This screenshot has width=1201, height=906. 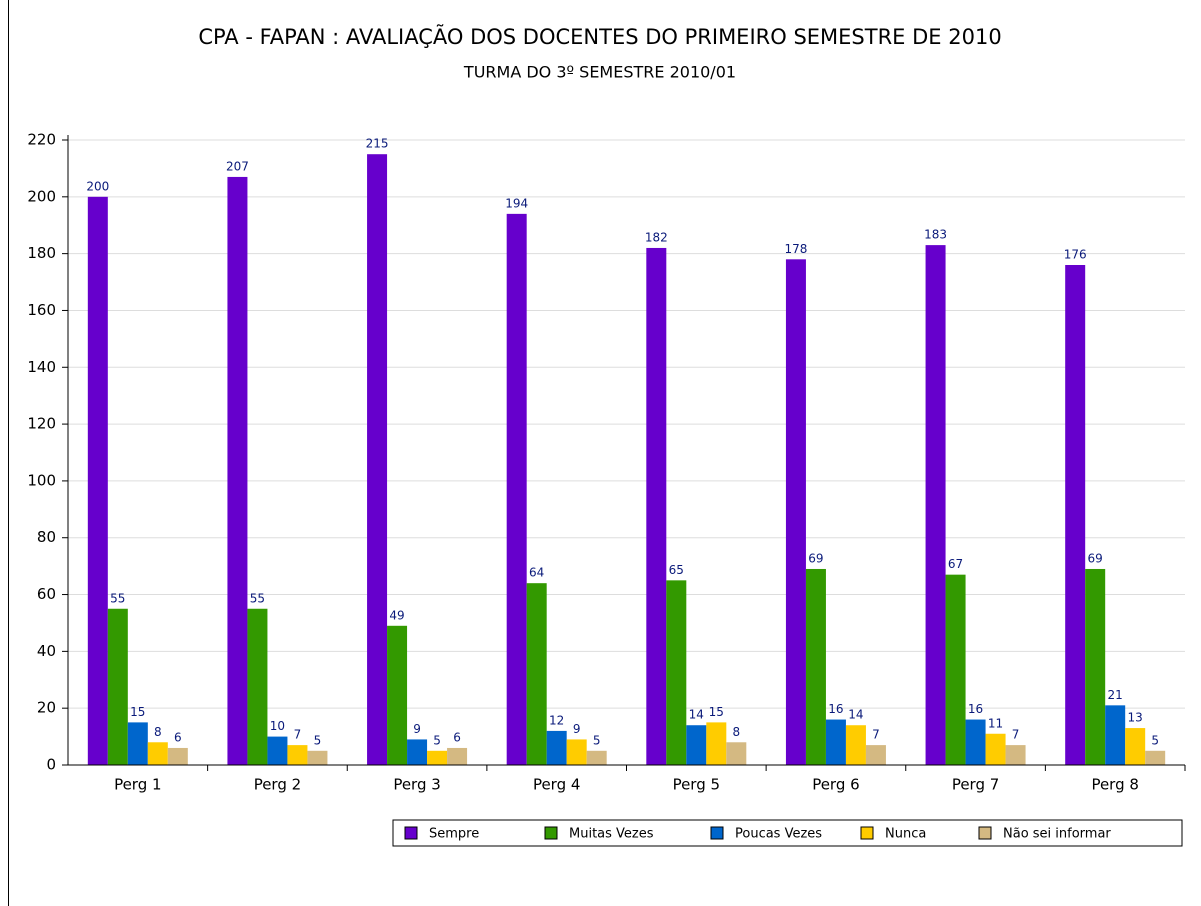 What do you see at coordinates (975, 785) in the screenshot?
I see `x-tick-label: Perg 7` at bounding box center [975, 785].